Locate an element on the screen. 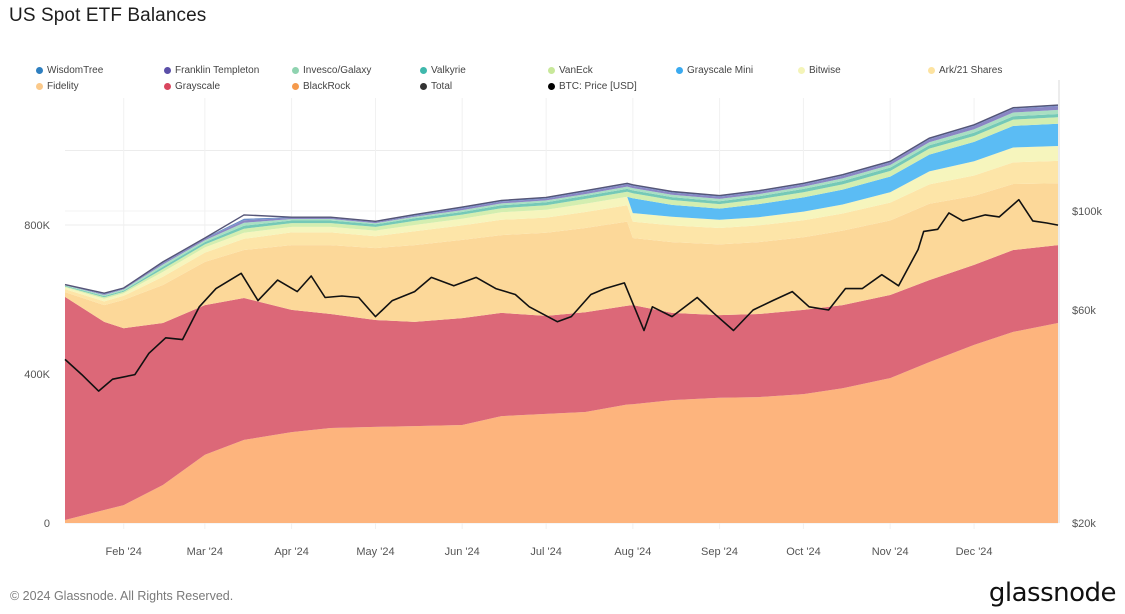  x-tick-label: Jun '24 is located at coordinates (462, 552).